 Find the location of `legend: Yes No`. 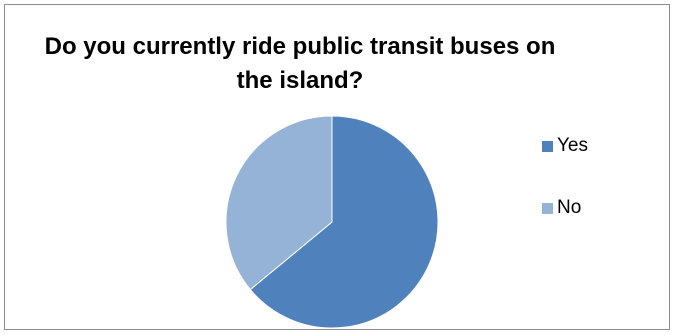

legend: Yes No is located at coordinates (565, 196).